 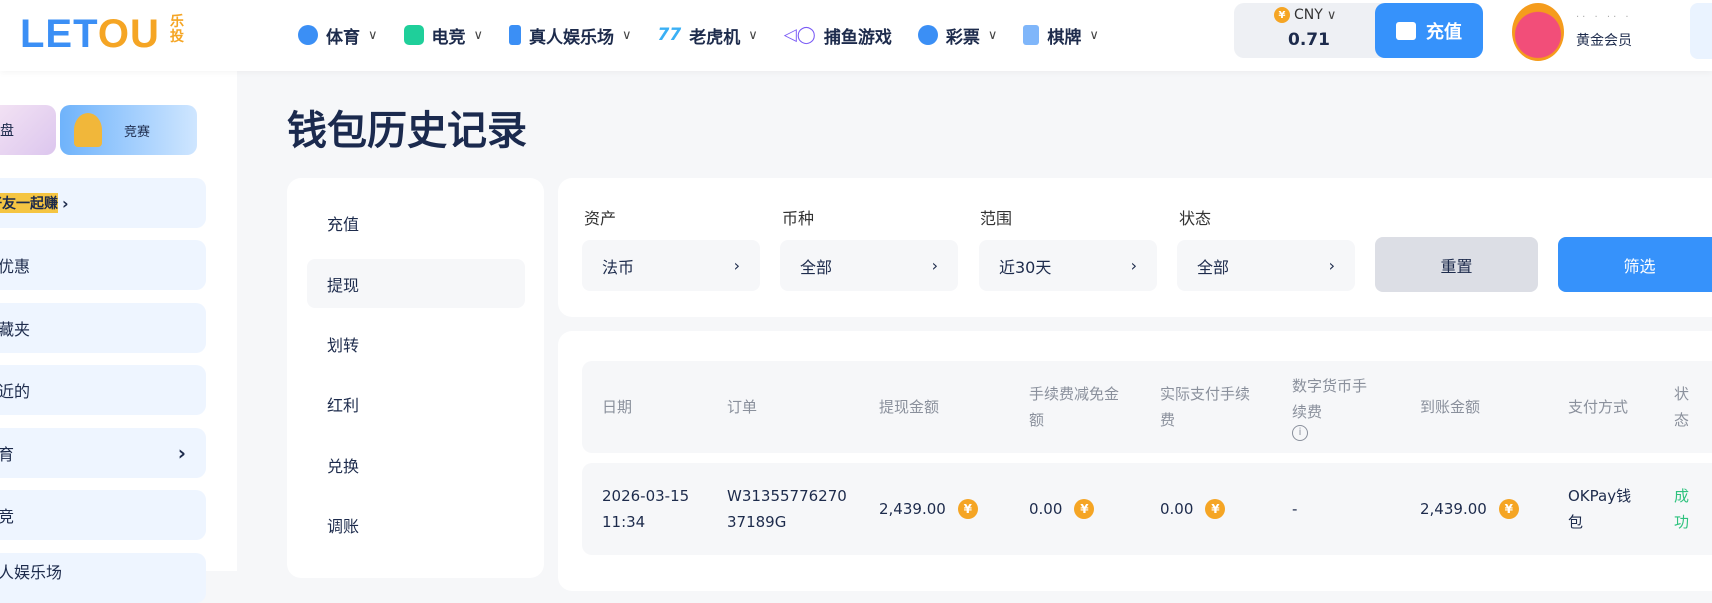 What do you see at coordinates (617, 407) in the screenshot?
I see `col-date: 日期` at bounding box center [617, 407].